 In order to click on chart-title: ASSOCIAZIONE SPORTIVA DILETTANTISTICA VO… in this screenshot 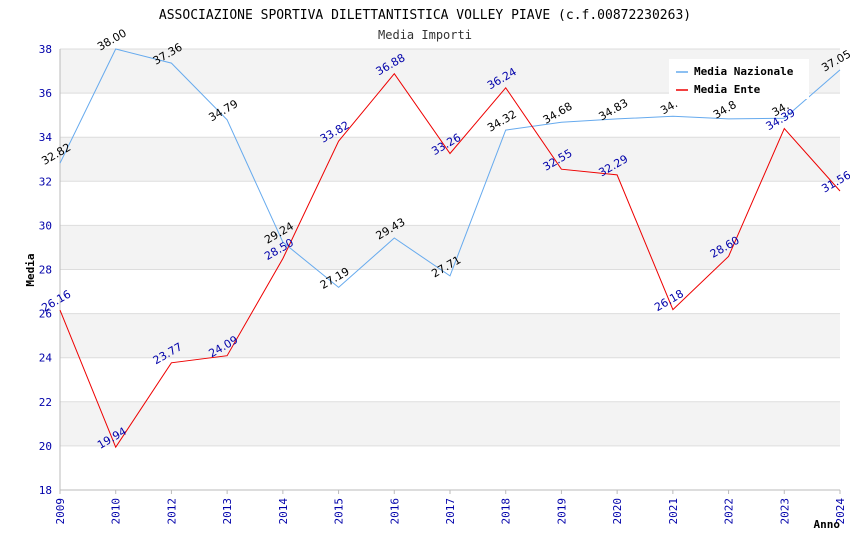, I will do `click(425, 15)`.